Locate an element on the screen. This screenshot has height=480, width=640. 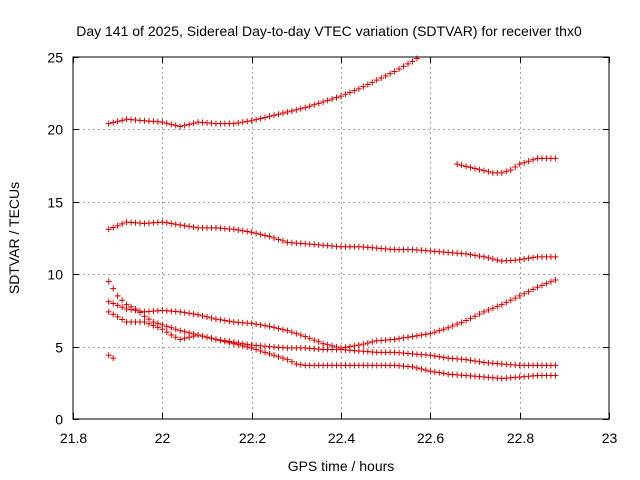
series-sat-a is located at coordinates (262, 92).